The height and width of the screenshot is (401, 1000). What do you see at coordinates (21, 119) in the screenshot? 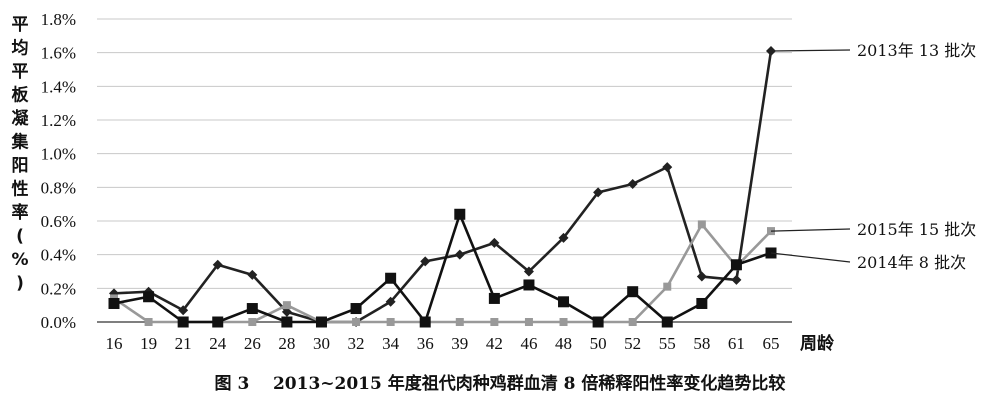
I see `y-label-char: 凝` at bounding box center [21, 119].